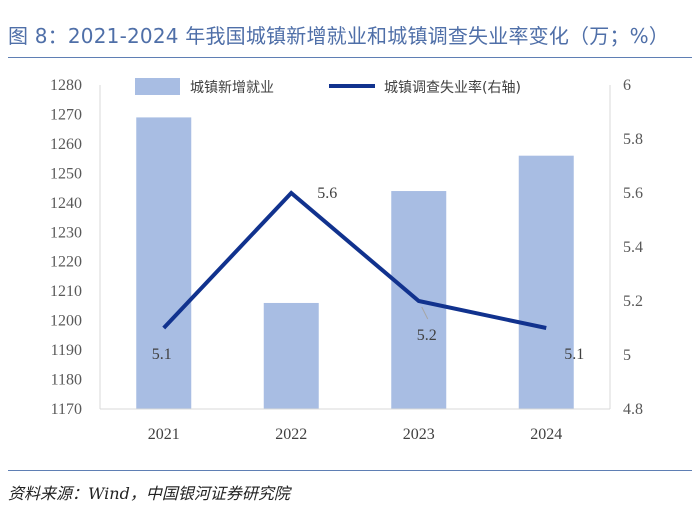  Describe the element at coordinates (633, 247) in the screenshot. I see `right-tick-label: 5.4` at that location.